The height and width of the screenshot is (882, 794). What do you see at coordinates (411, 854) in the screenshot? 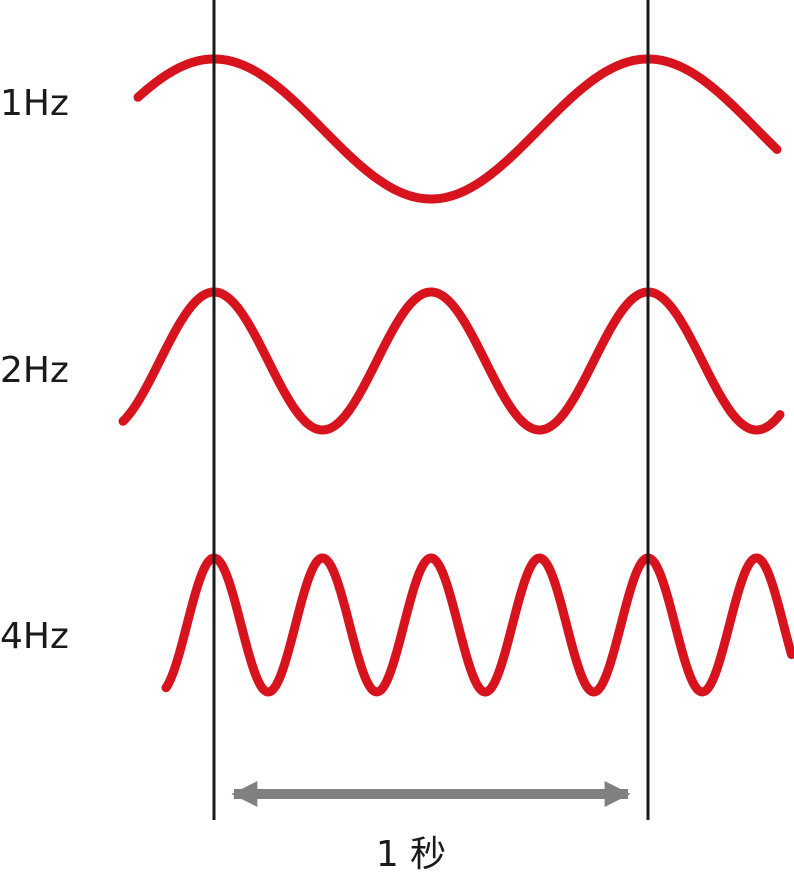
I see `duration-label: 1 秒` at bounding box center [411, 854].